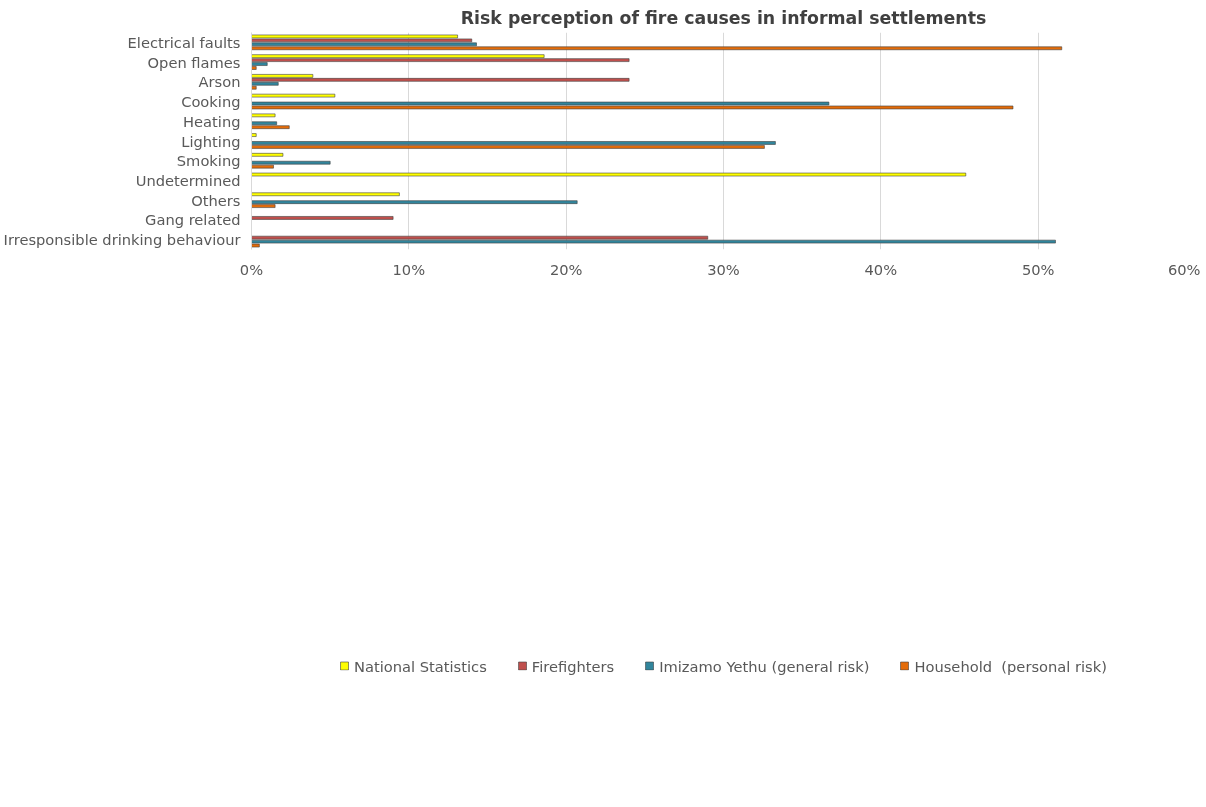 The height and width of the screenshot is (807, 1206). Describe the element at coordinates (573, 666) in the screenshot. I see `legend-label: Firefighters` at that location.